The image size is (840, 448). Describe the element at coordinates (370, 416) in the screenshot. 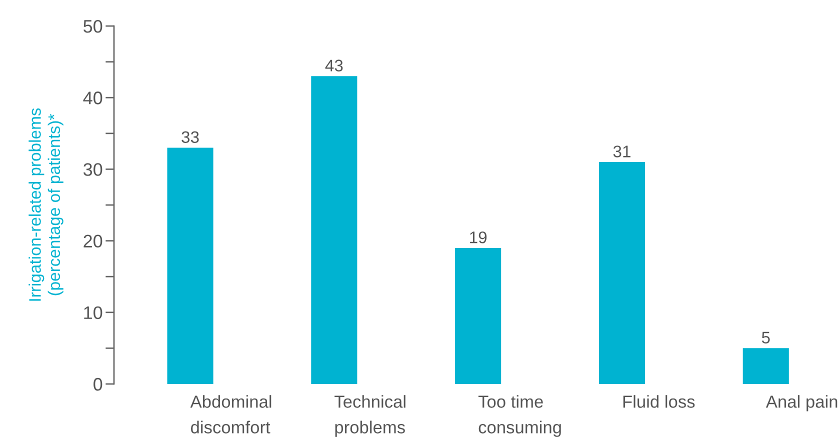

I see `x-tick-label: Technical problems` at that location.